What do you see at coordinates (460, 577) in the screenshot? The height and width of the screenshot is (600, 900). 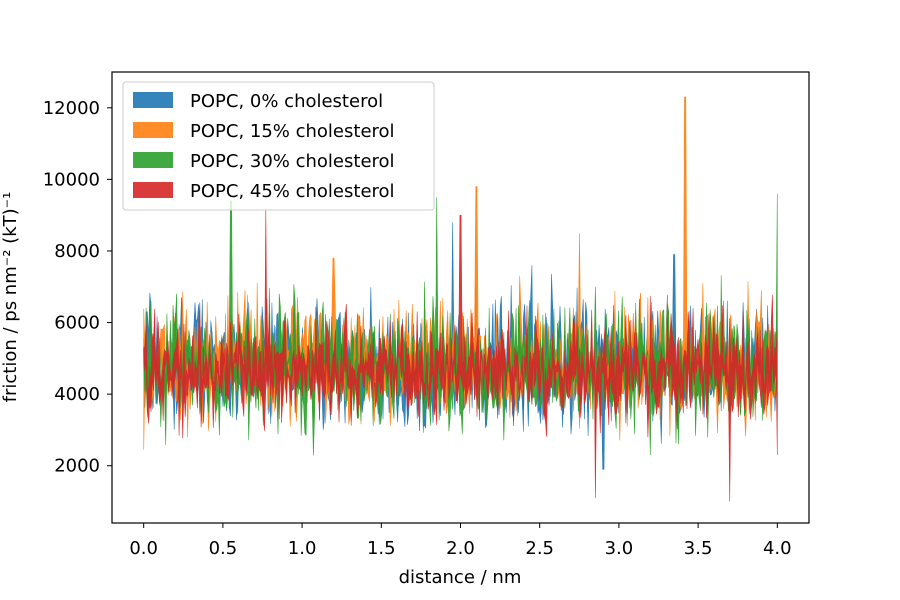 I see `x-axis-label: distance / nm` at bounding box center [460, 577].